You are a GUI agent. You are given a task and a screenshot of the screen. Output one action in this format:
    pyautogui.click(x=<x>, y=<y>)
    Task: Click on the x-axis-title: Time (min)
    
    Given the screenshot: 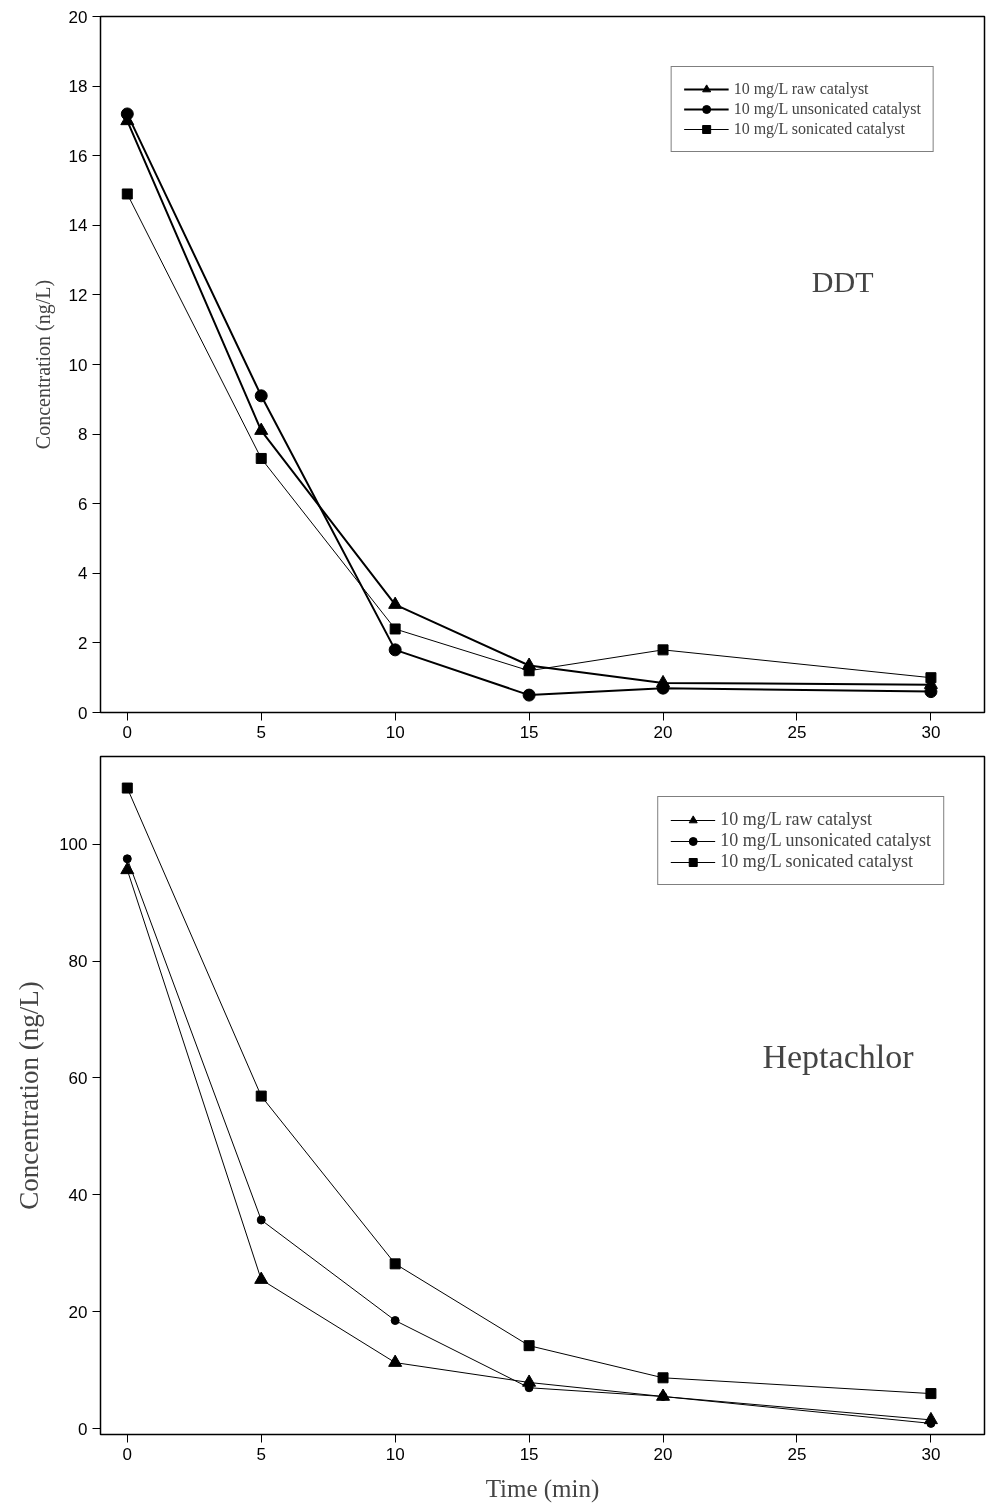 What is the action you would take?
    pyautogui.click(x=542, y=1488)
    